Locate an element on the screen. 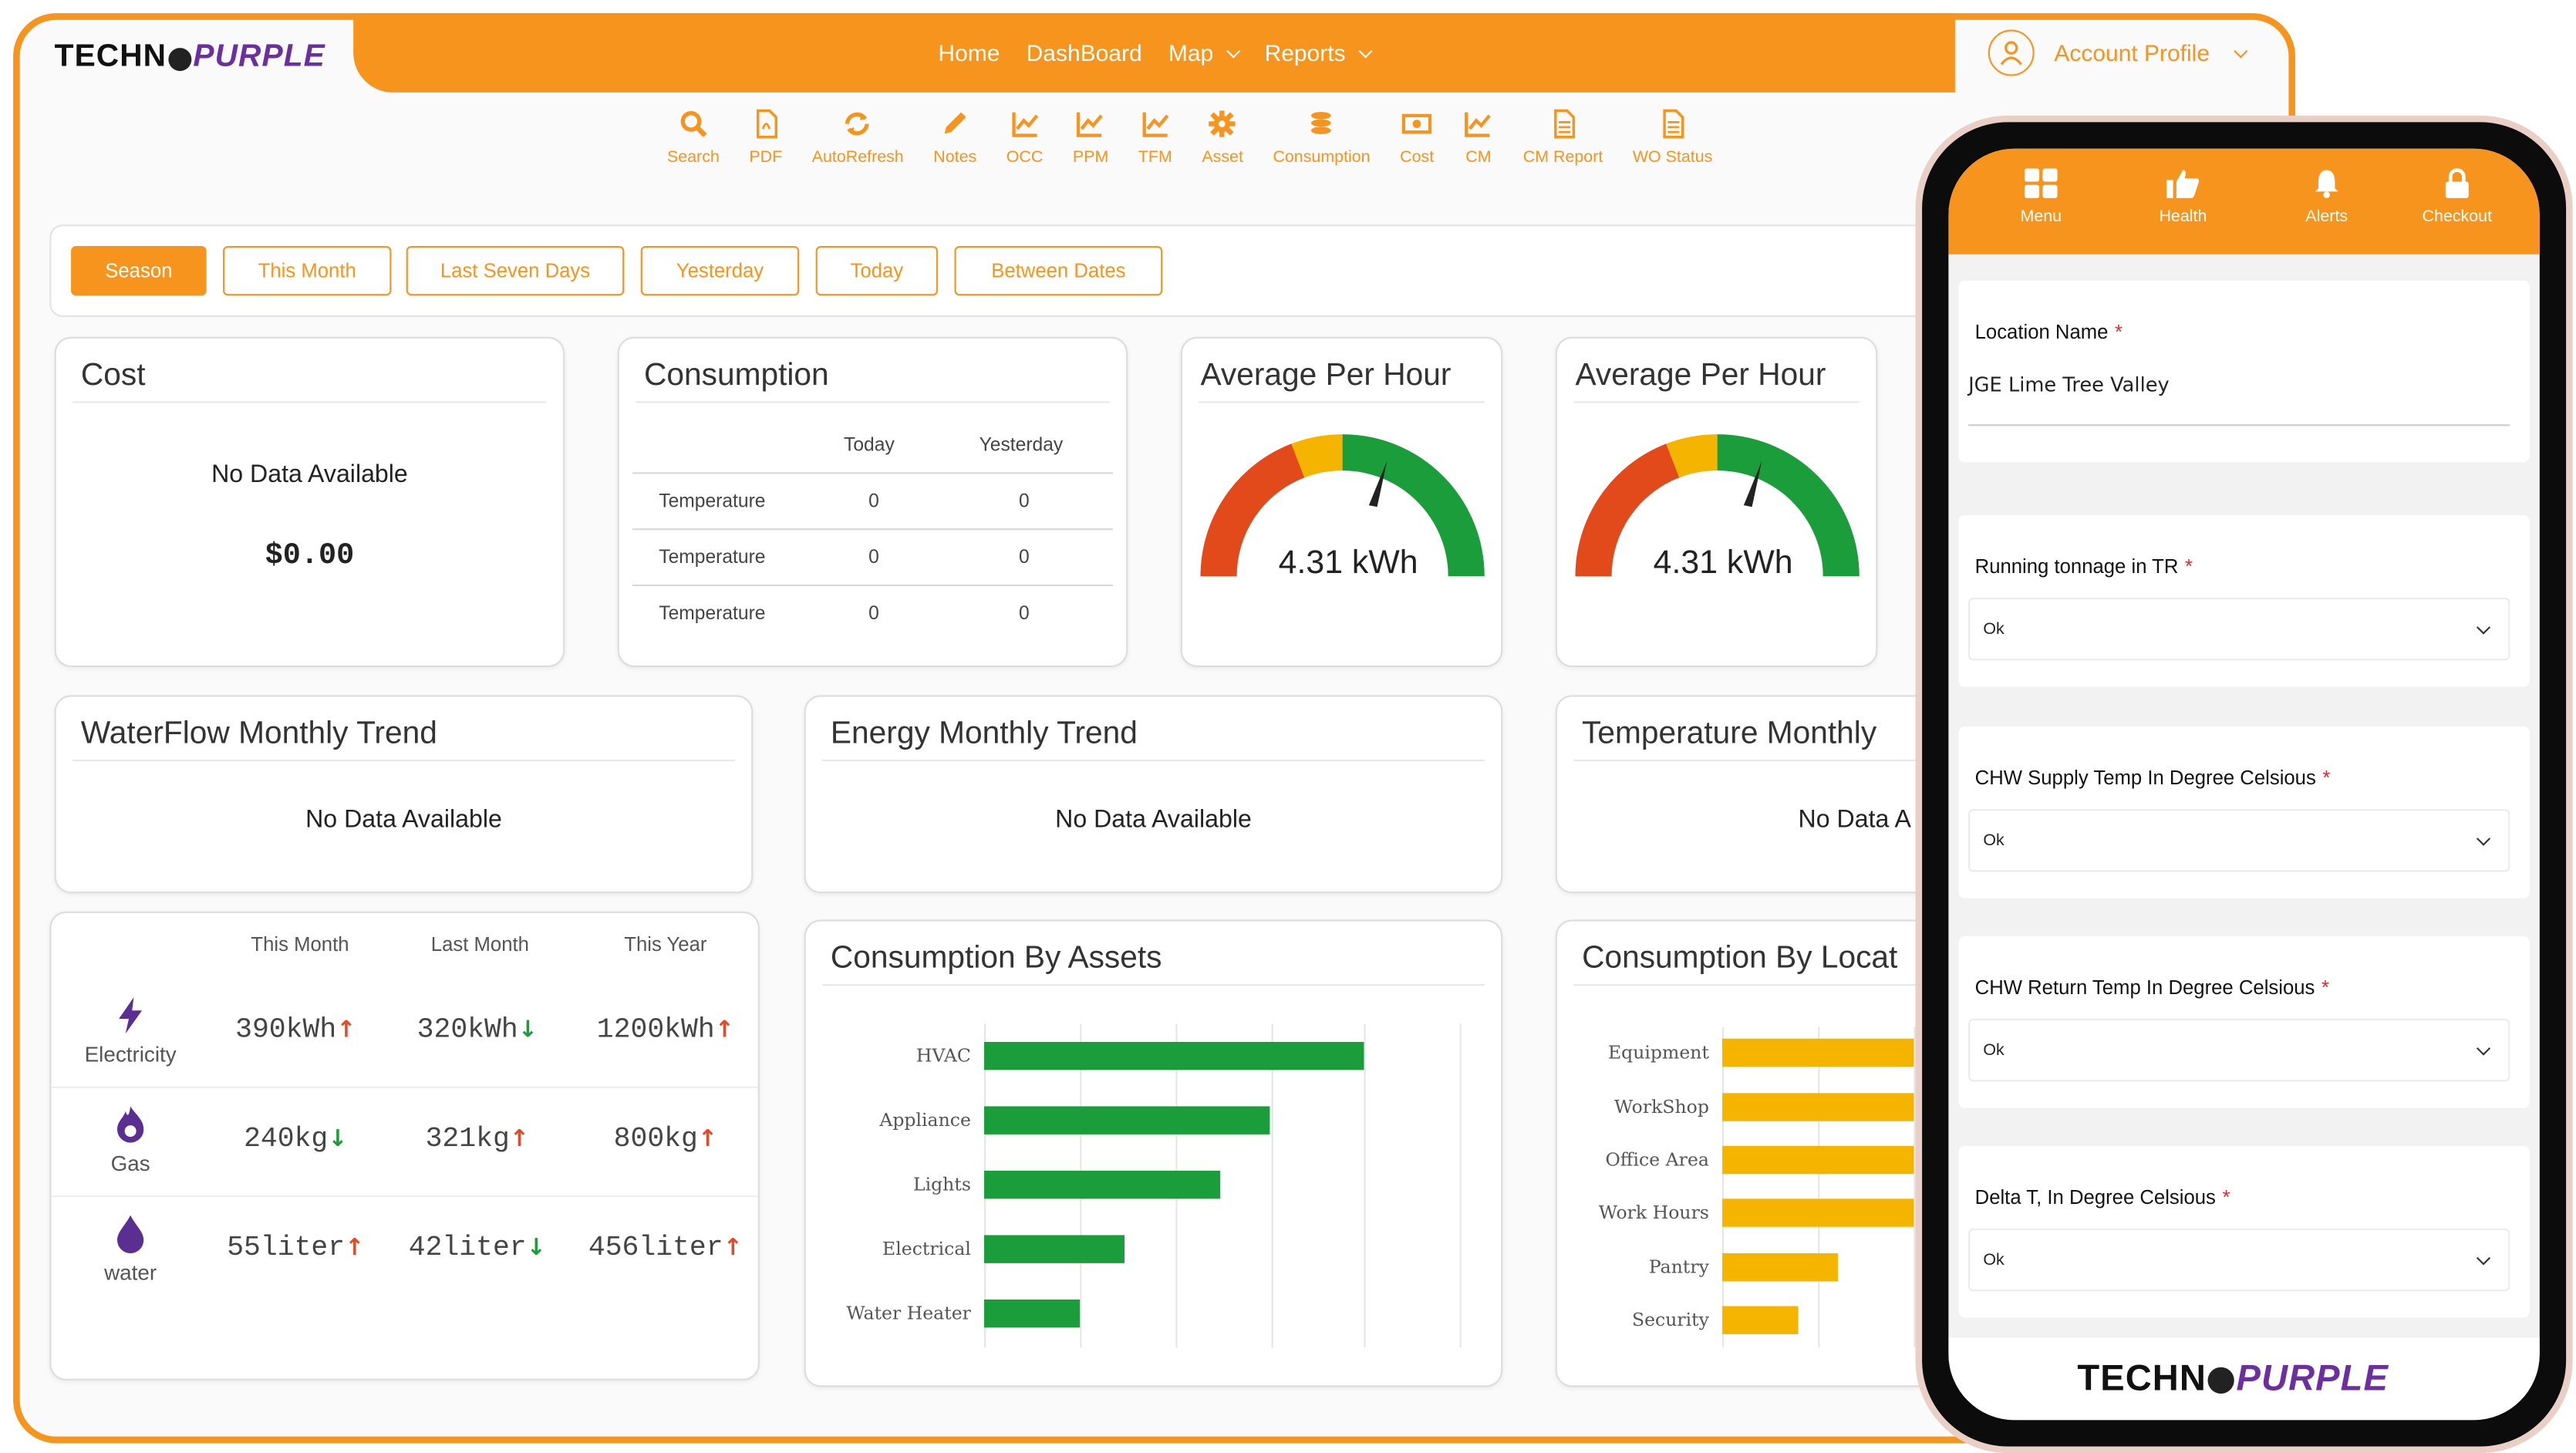 This screenshot has height=1453, width=2576. filter-season-button: Season is located at coordinates (139, 271).